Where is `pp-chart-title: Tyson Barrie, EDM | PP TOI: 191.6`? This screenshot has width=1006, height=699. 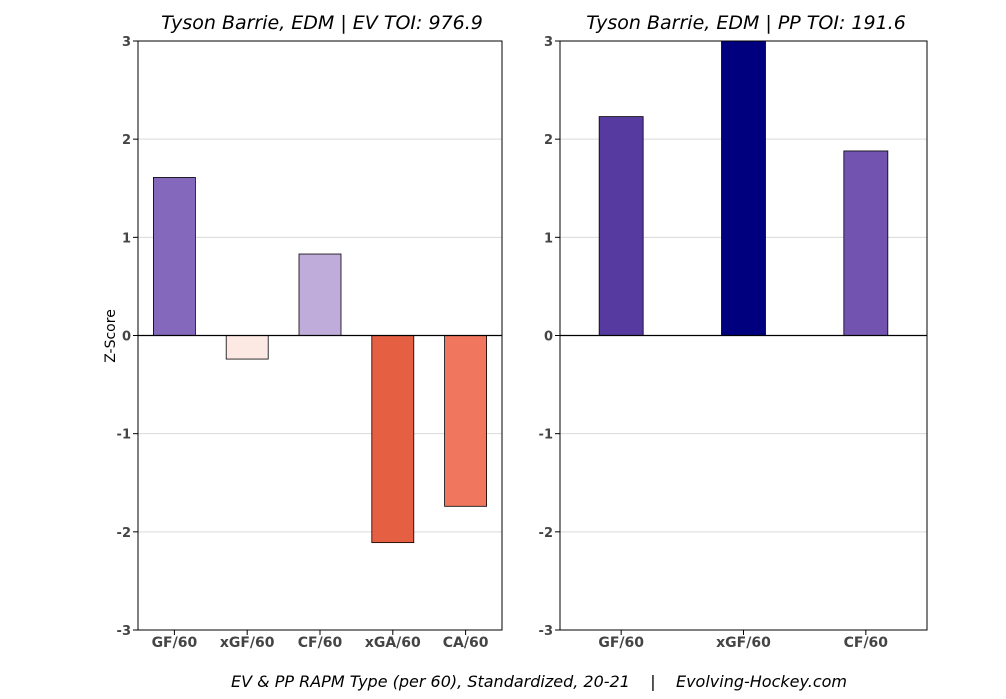 pp-chart-title: Tyson Barrie, EDM | PP TOI: 191.6 is located at coordinates (746, 23).